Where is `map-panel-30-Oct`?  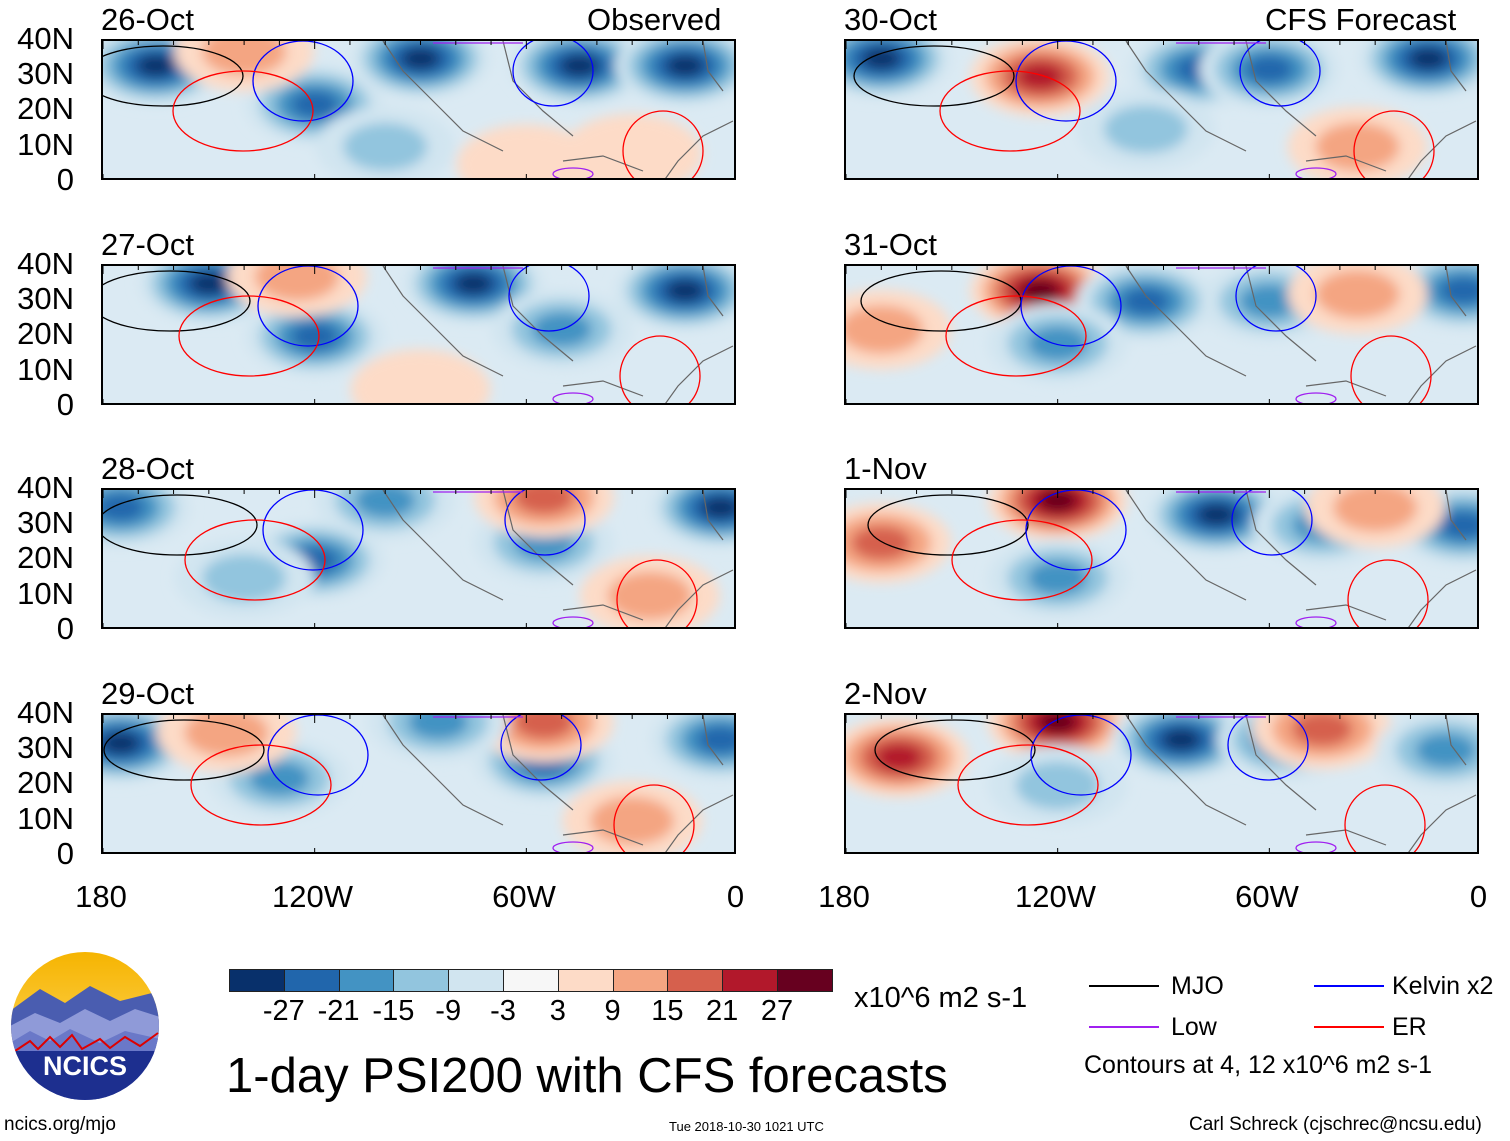 map-panel-30-Oct is located at coordinates (1161, 109).